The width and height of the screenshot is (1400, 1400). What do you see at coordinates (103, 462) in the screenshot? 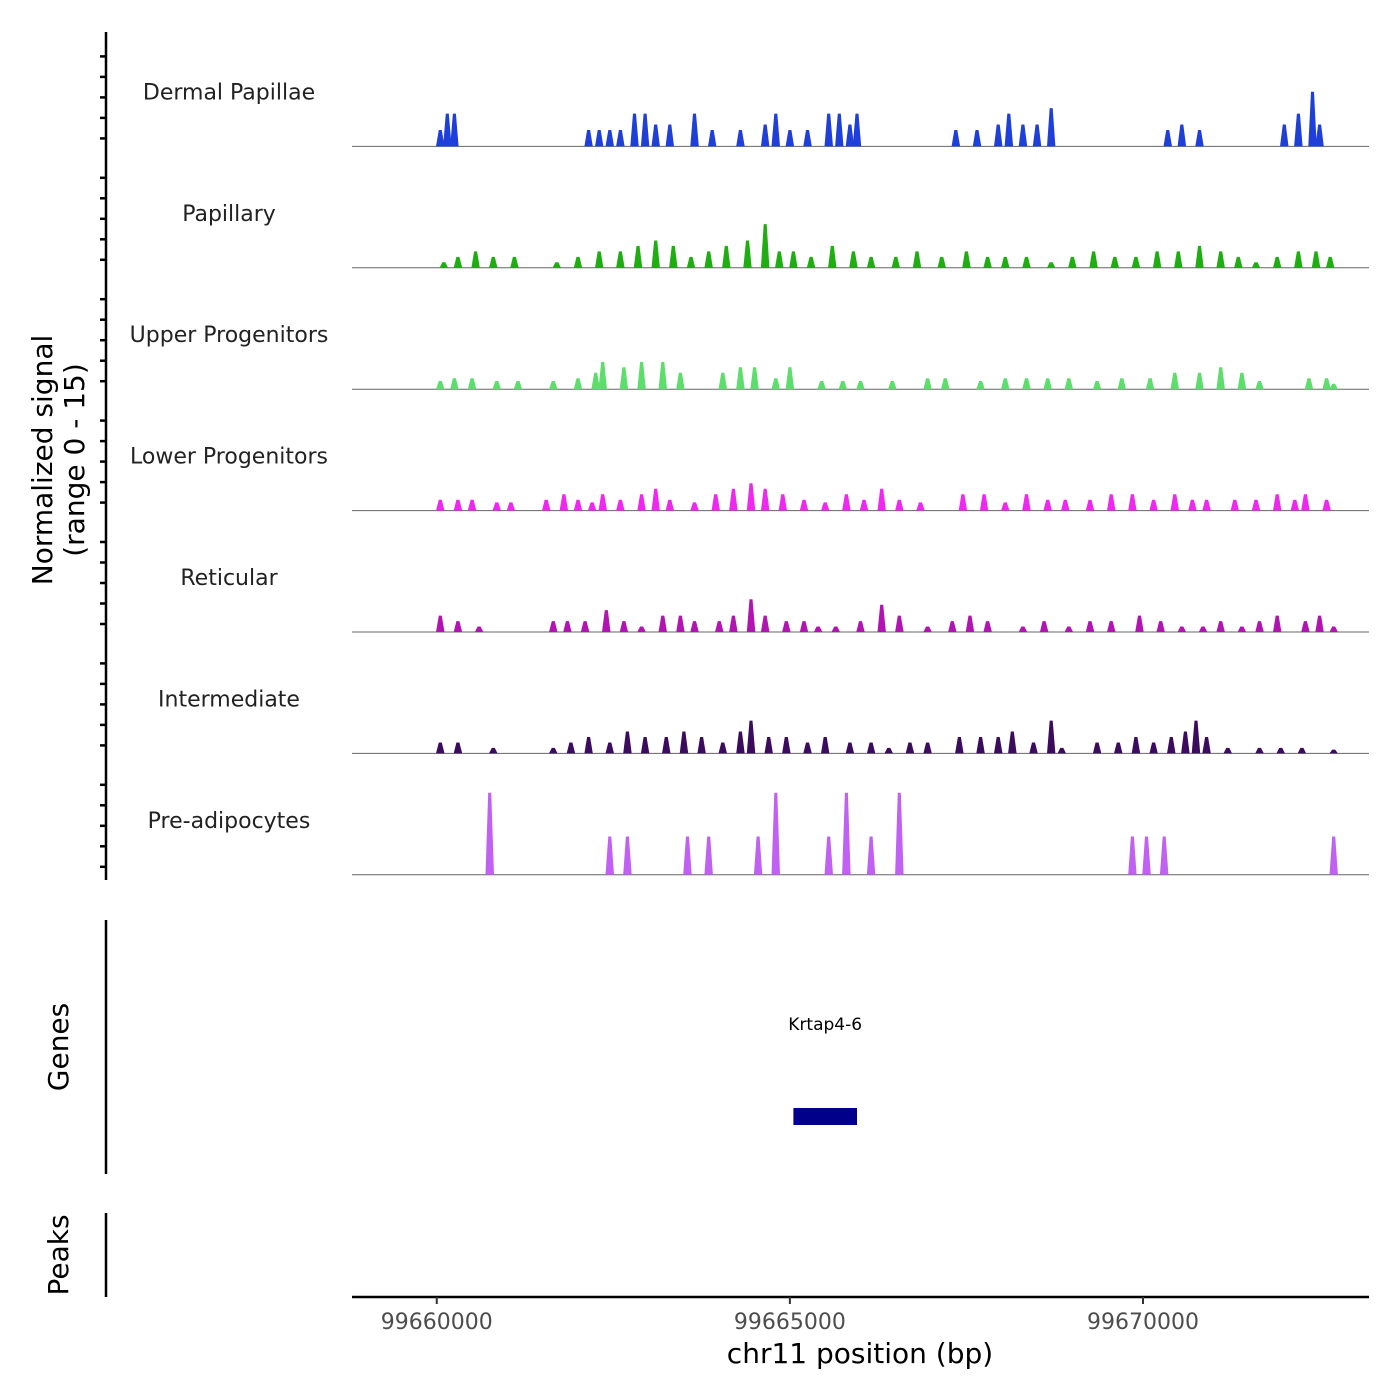
I see `coverage-axis-ticks` at bounding box center [103, 462].